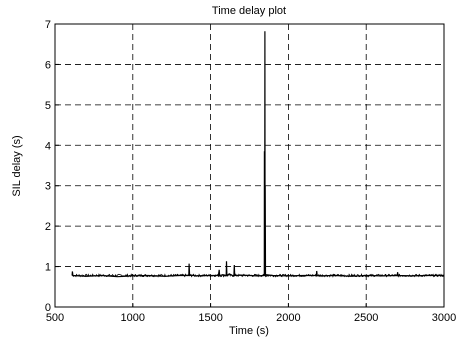 The height and width of the screenshot is (341, 458). I want to click on x-tick-label: 2000, so click(288, 318).